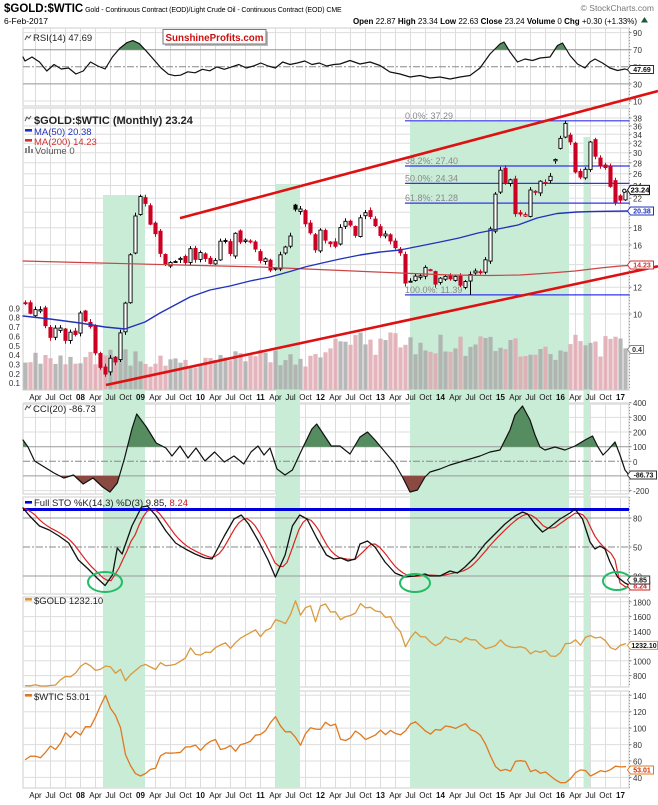  I want to click on svg-text: $GOLD 1232.10, so click(68, 601).